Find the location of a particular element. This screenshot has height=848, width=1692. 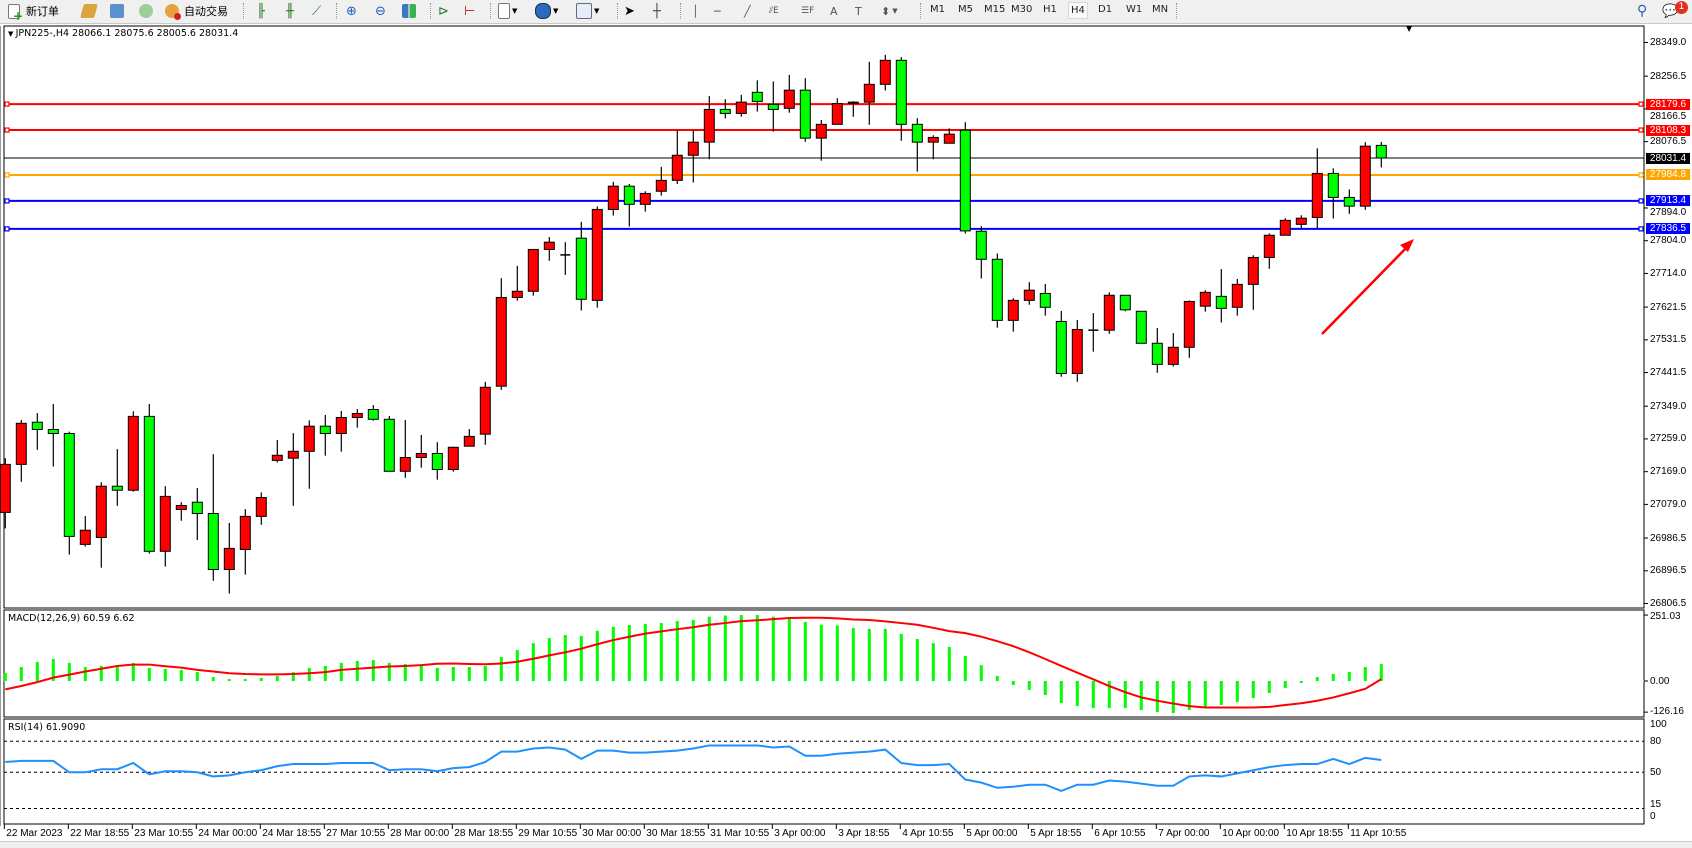

periods-icon: ▼ is located at coordinates (546, 11).